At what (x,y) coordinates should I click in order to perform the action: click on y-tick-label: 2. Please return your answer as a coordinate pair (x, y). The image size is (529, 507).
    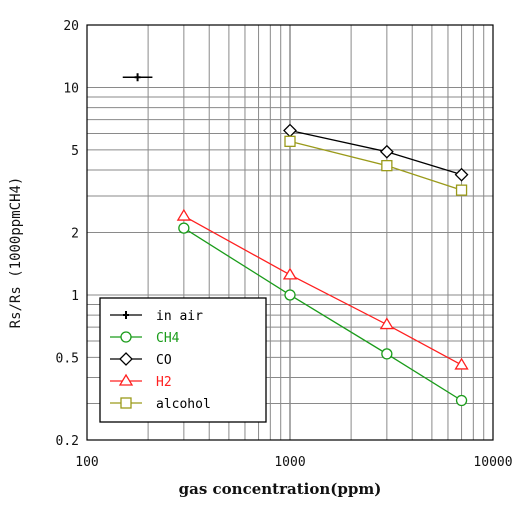
    Looking at the image, I should click on (75, 234).